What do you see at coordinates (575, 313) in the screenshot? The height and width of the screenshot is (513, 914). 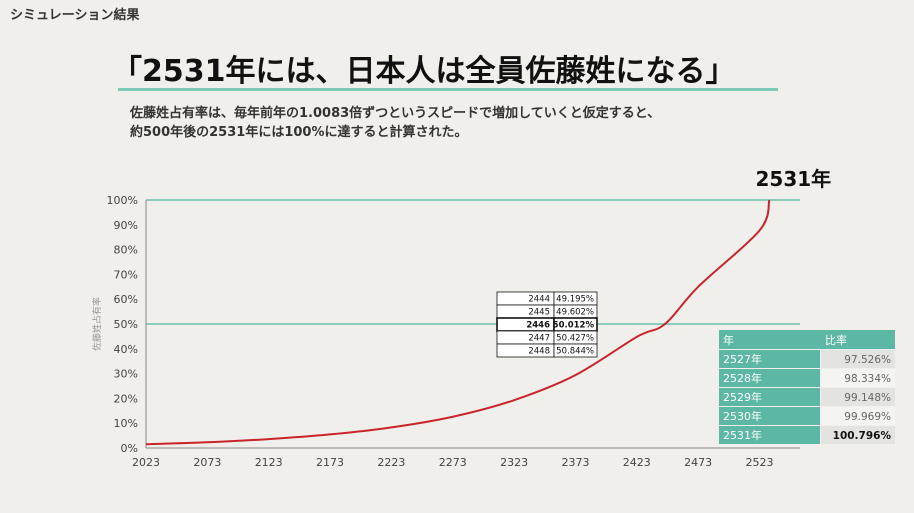 I see `inset-table-value: 49.602%` at bounding box center [575, 313].